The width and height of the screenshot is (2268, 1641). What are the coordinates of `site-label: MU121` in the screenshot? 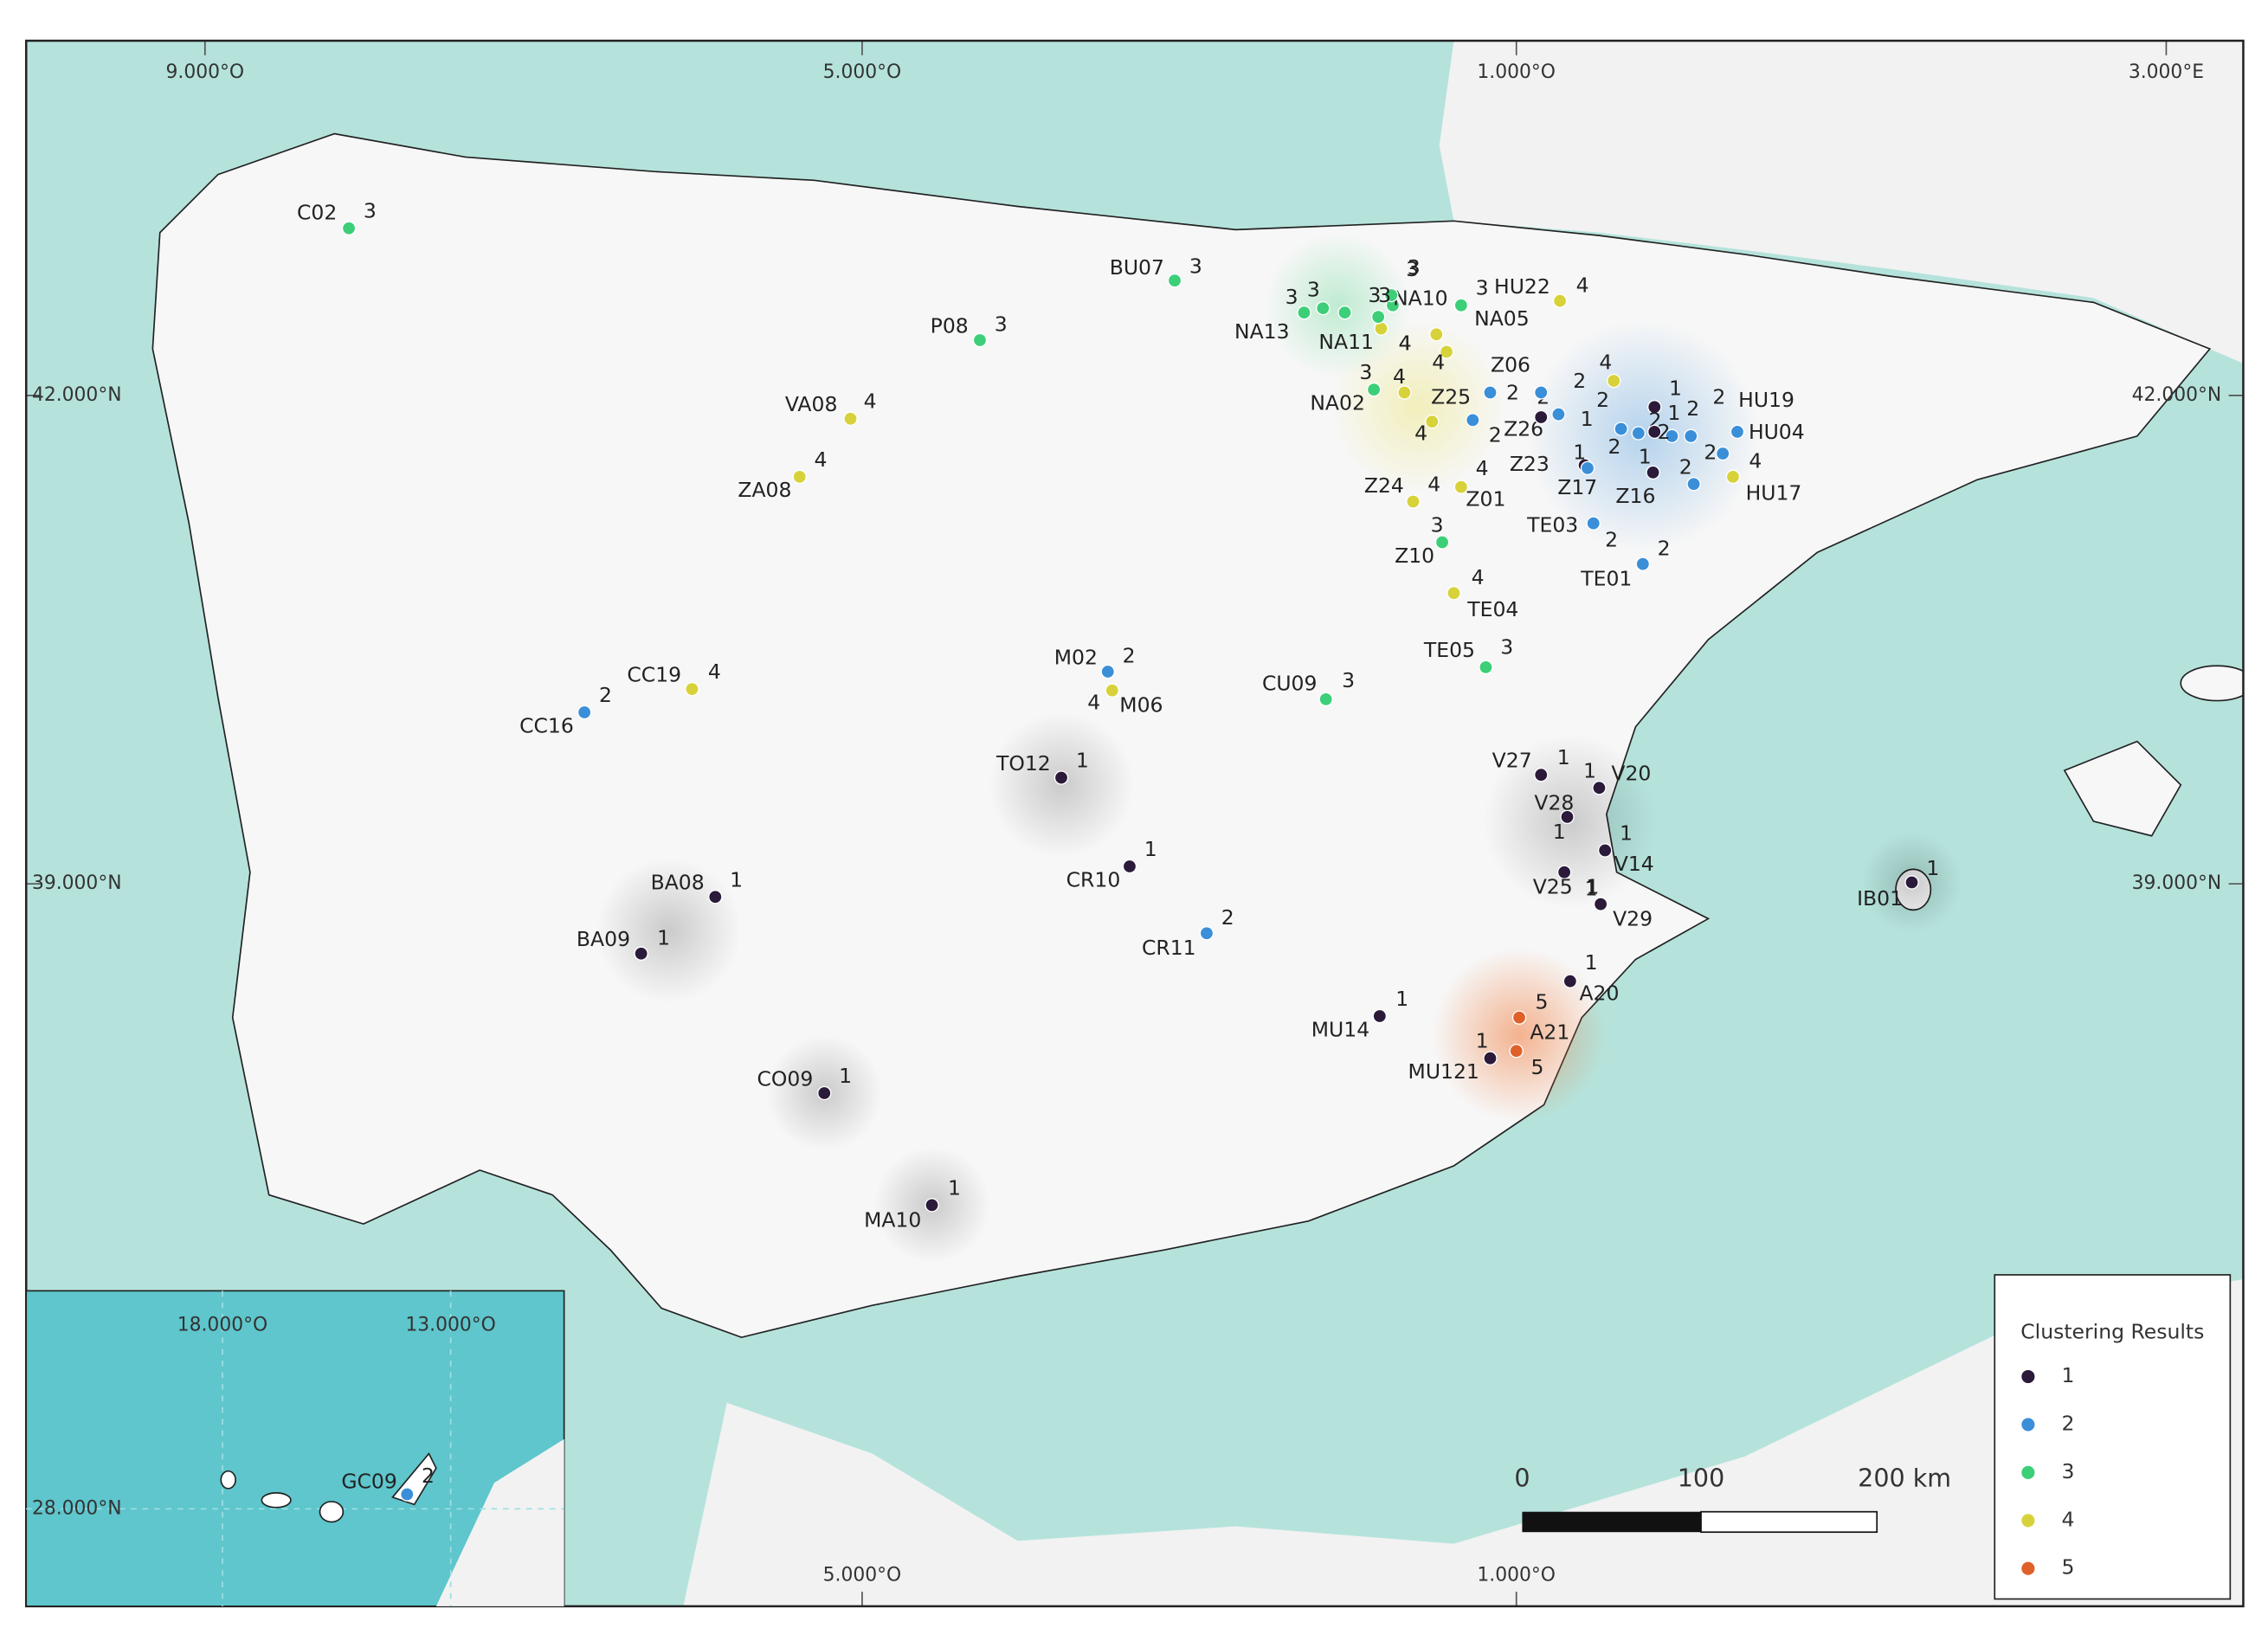 It's located at (1444, 1071).